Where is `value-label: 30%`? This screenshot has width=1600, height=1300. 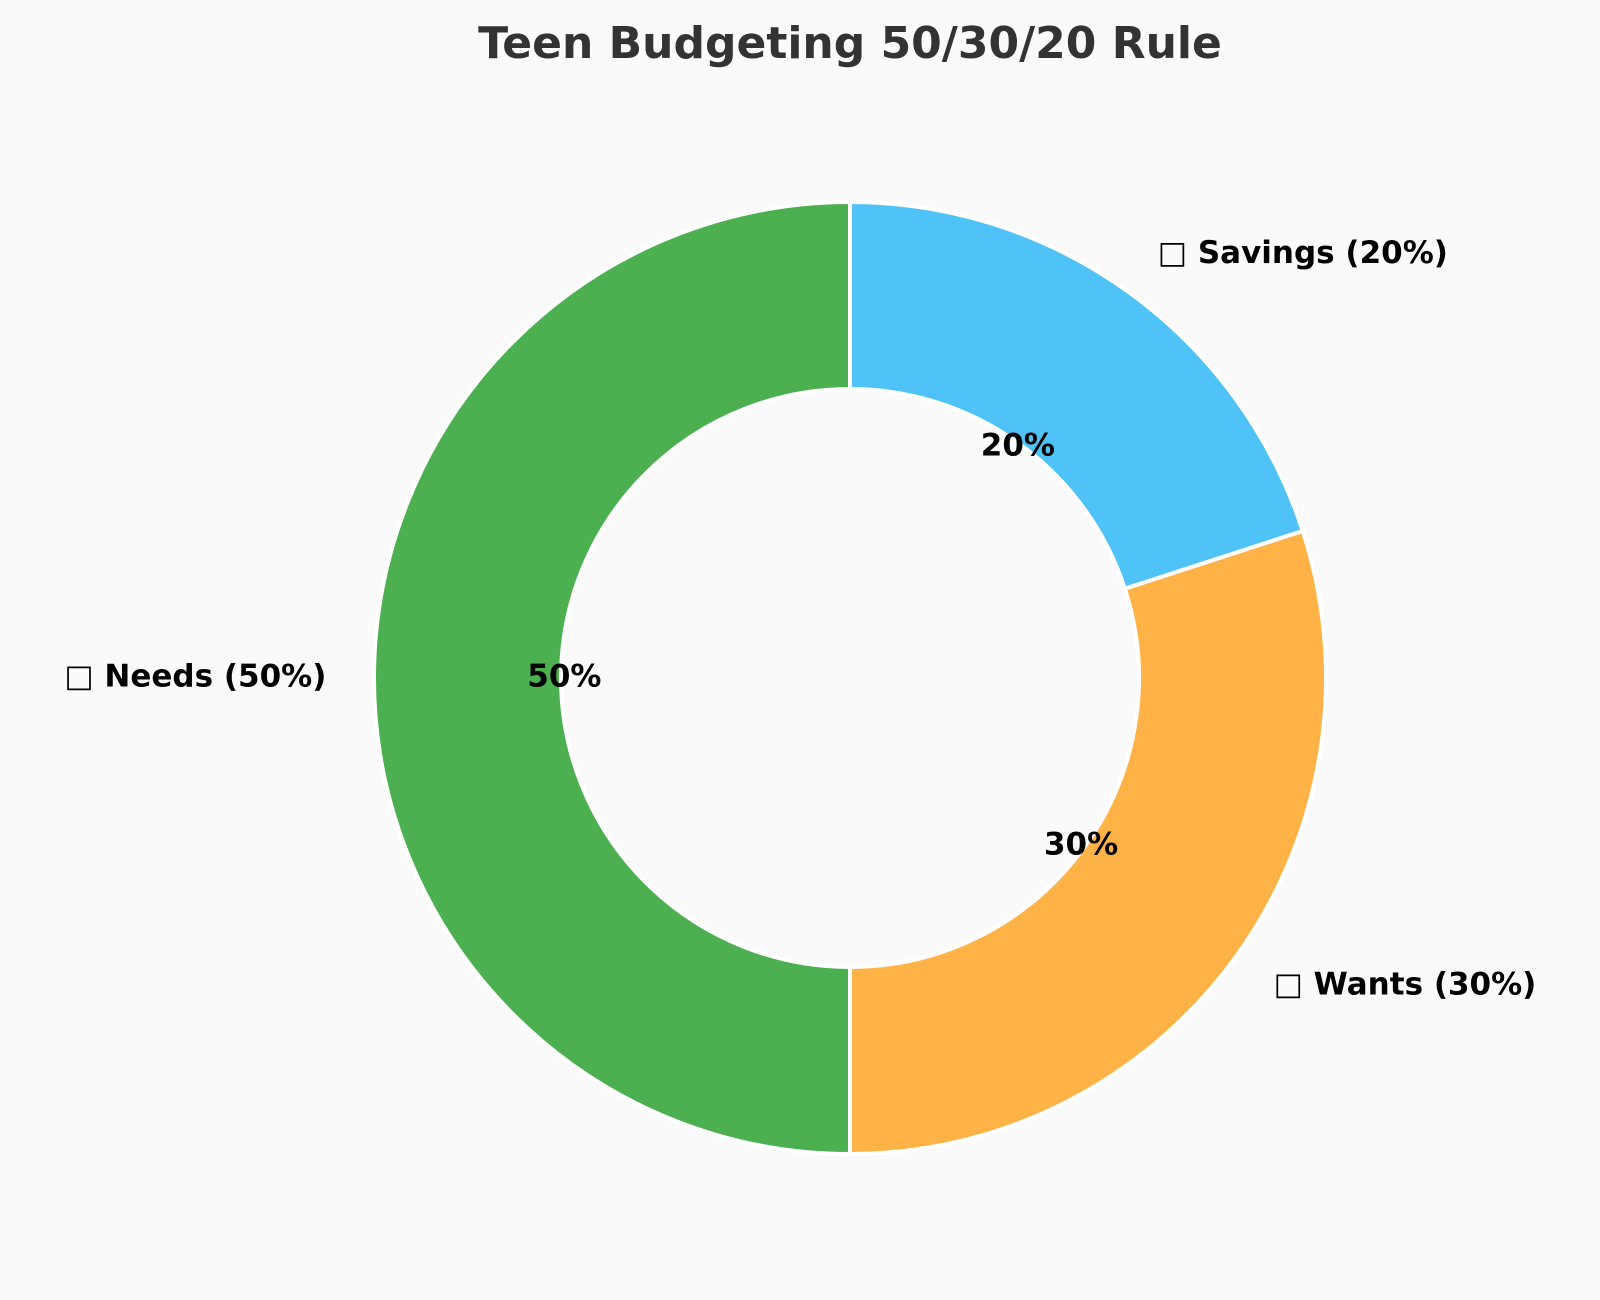 value-label: 30% is located at coordinates (1081, 844).